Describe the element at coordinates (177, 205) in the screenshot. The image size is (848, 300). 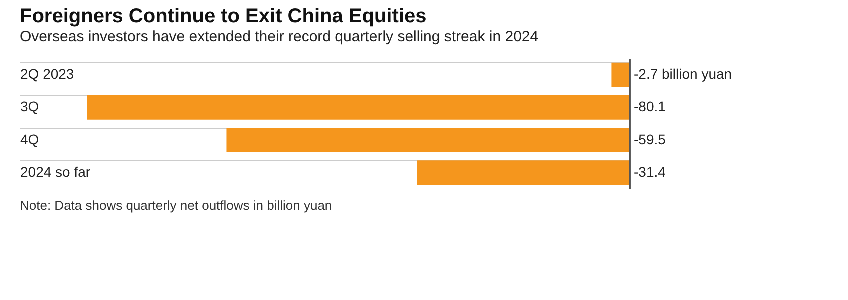
I see `text: Note: Data shows quarterly net outflows in billion yuan` at that location.